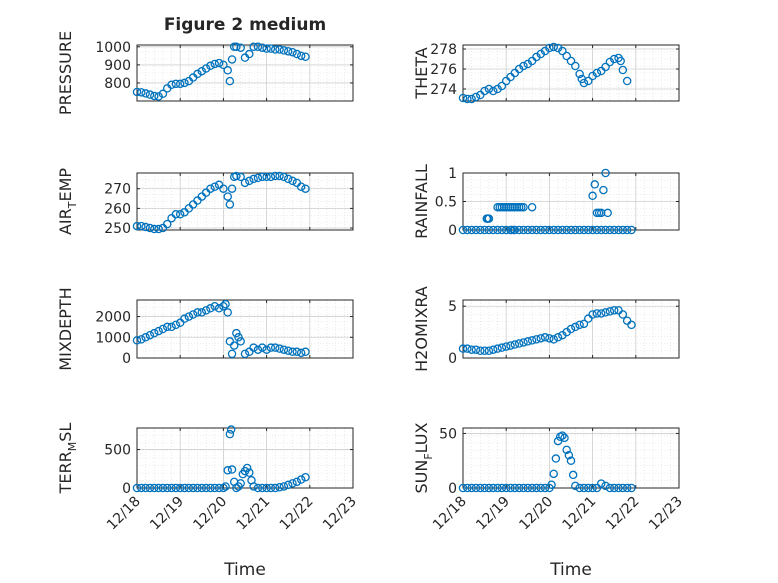 The image size is (778, 583). Describe the element at coordinates (113, 48) in the screenshot. I see `y-tick-label: 1000` at that location.